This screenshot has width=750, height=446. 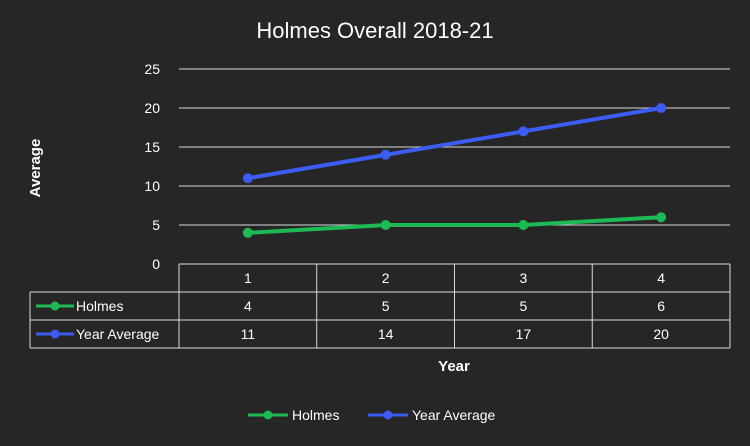 I want to click on y-tick-label: 5, so click(x=156, y=225).